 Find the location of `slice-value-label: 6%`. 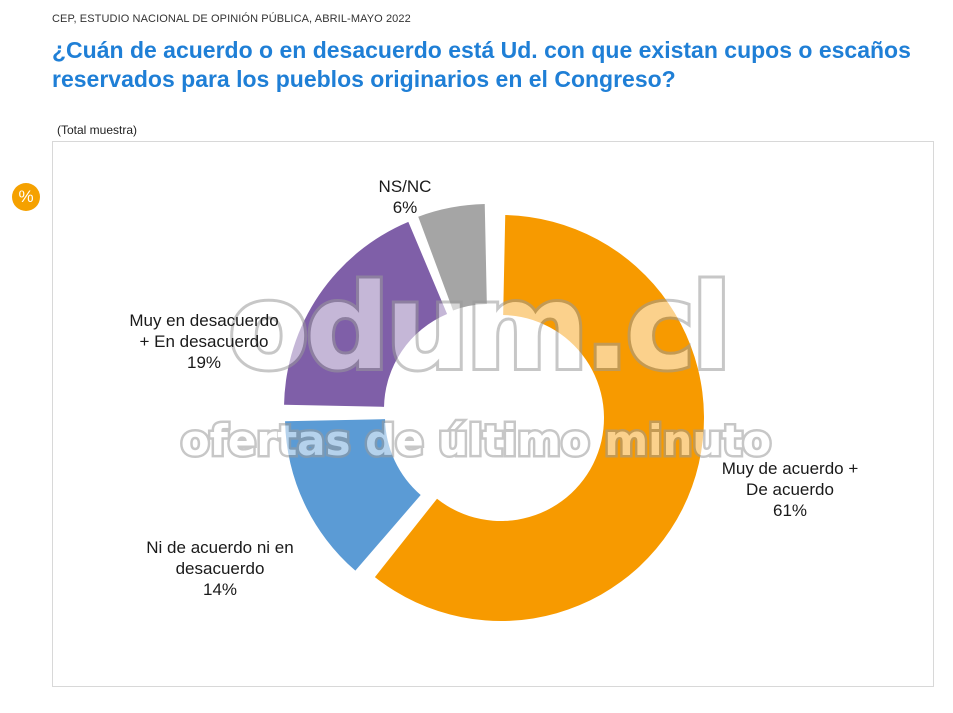

slice-value-label: 6% is located at coordinates (405, 207).